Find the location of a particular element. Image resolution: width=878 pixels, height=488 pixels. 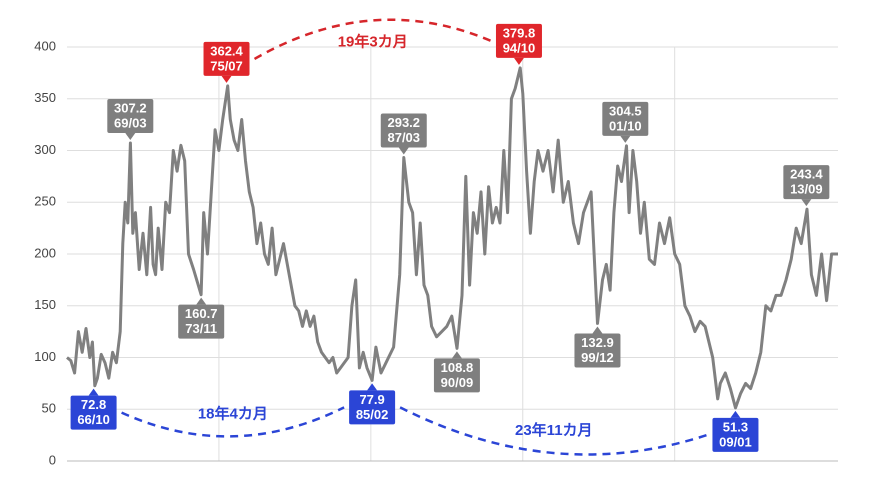

annotation-value: 362.4 is located at coordinates (226, 50).